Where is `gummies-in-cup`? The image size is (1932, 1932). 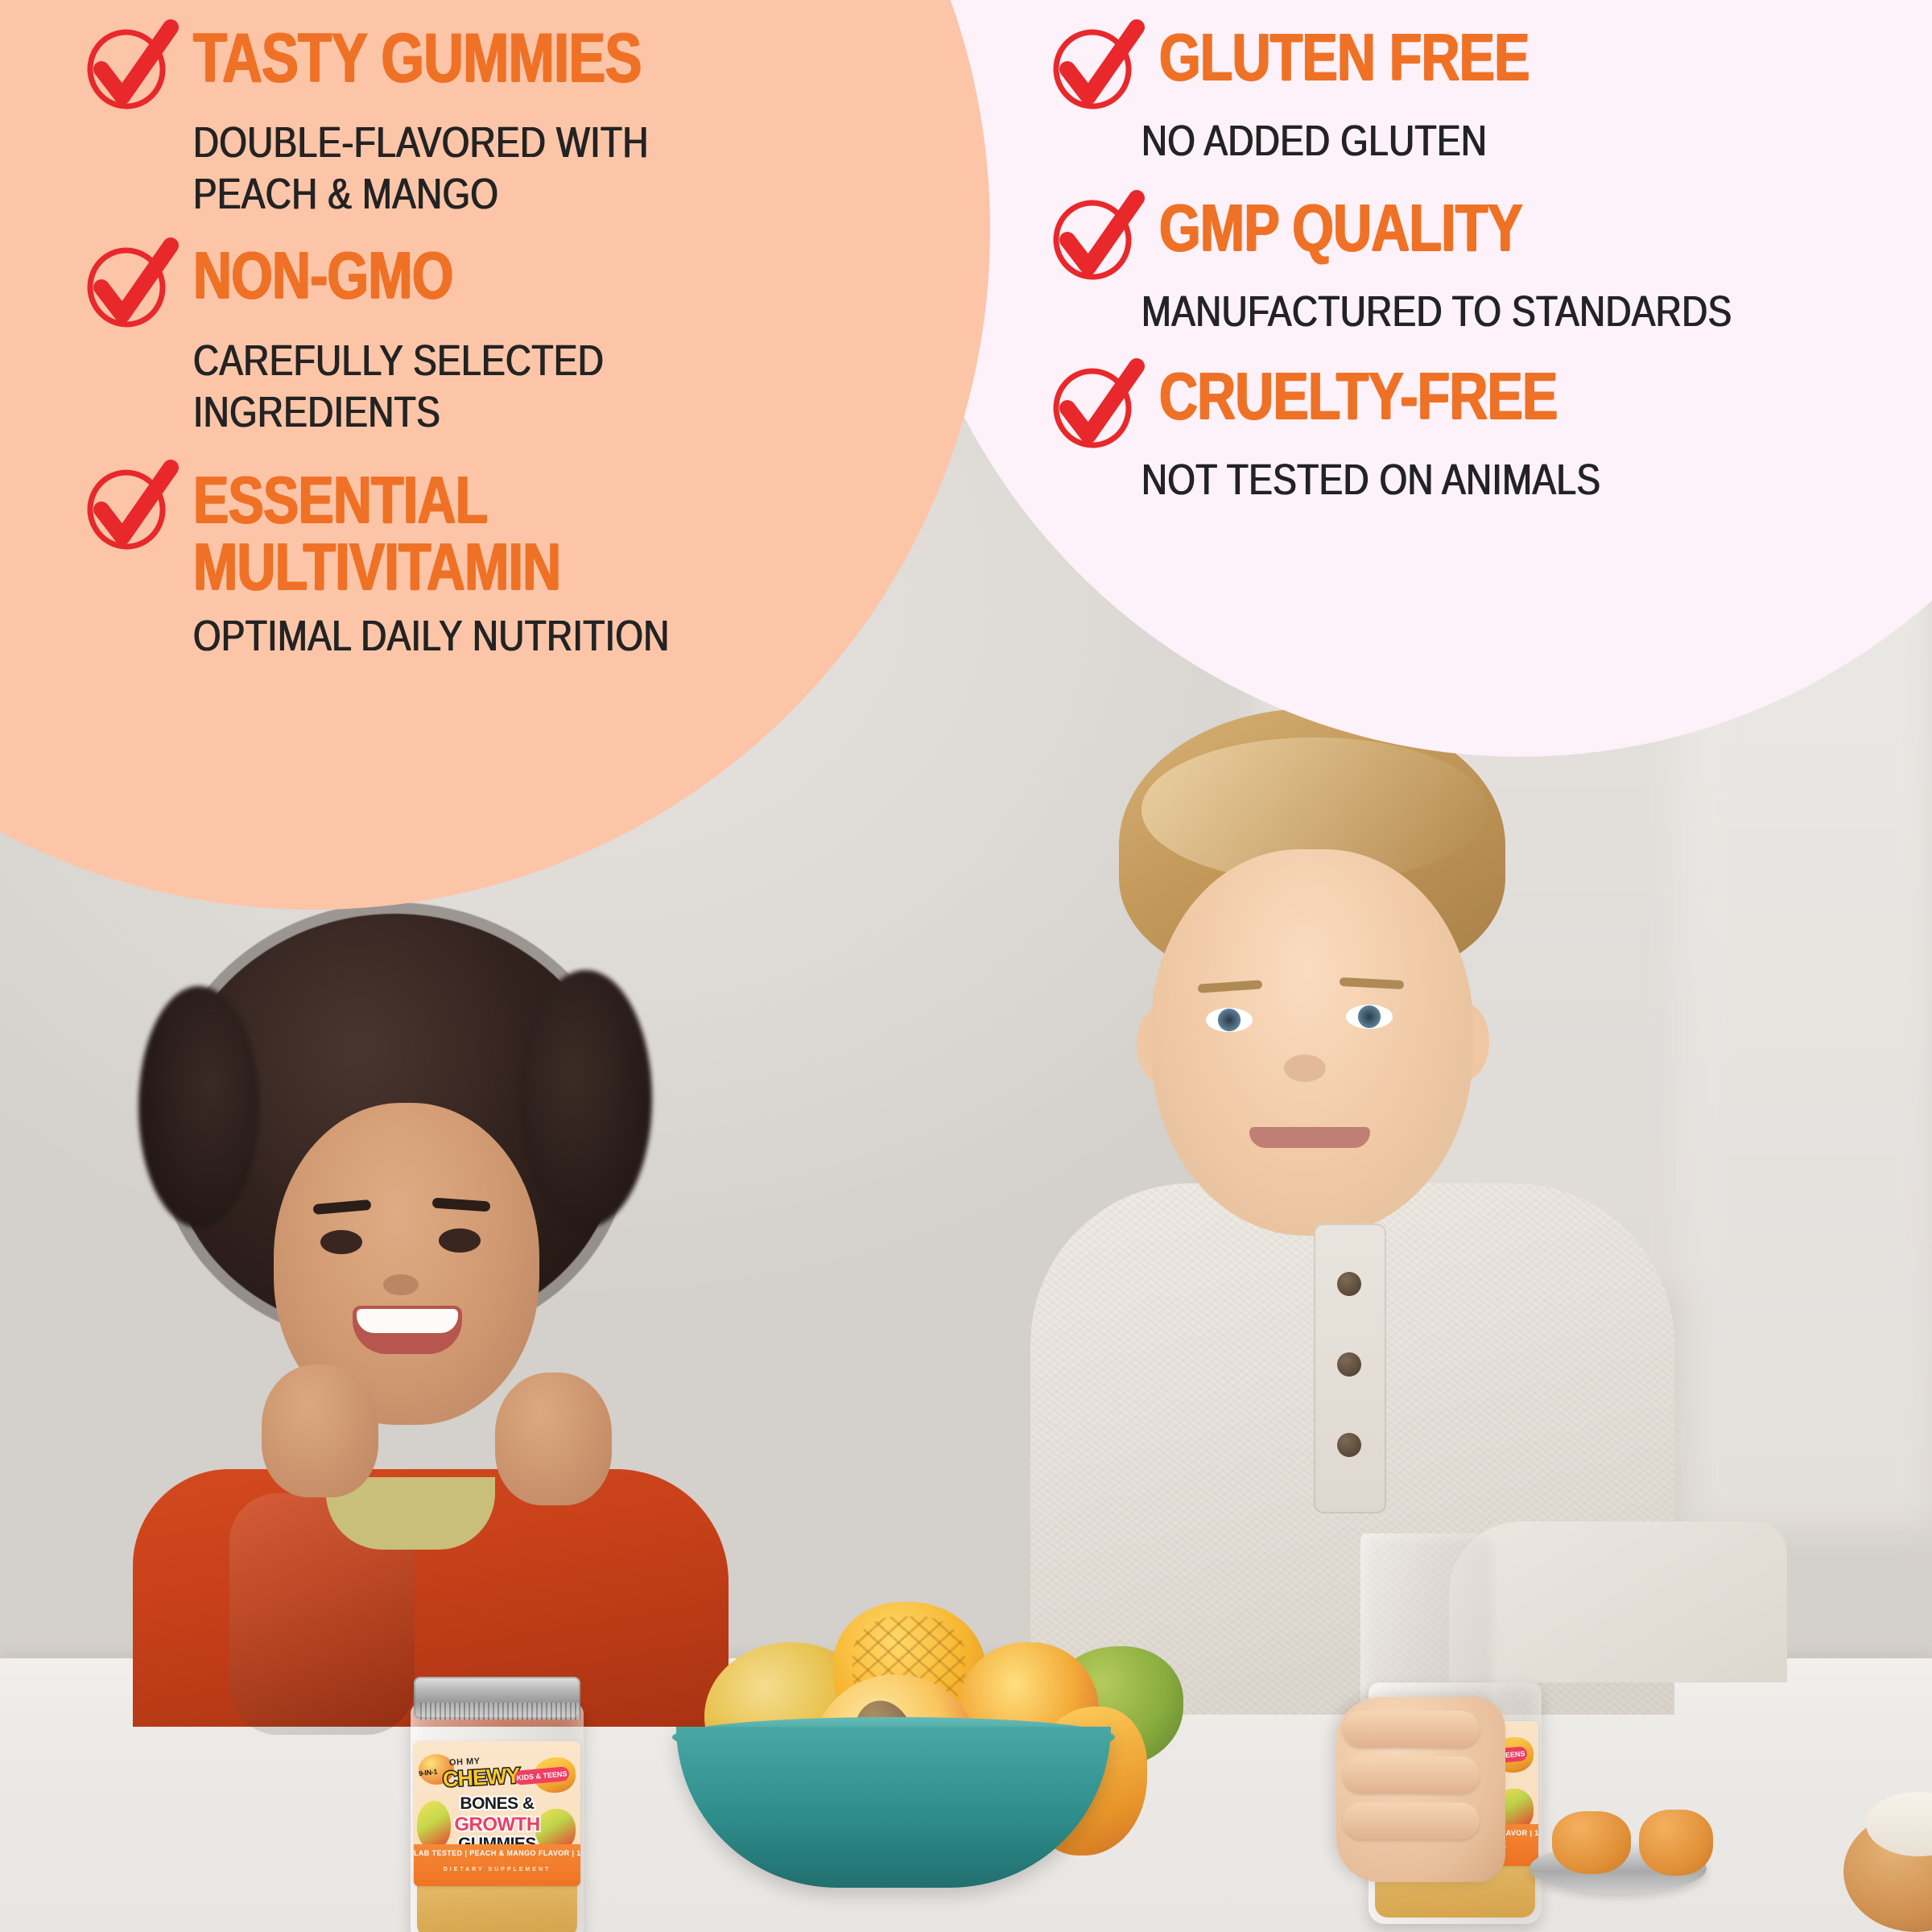
gummies-in-cup is located at coordinates (1428, 1580).